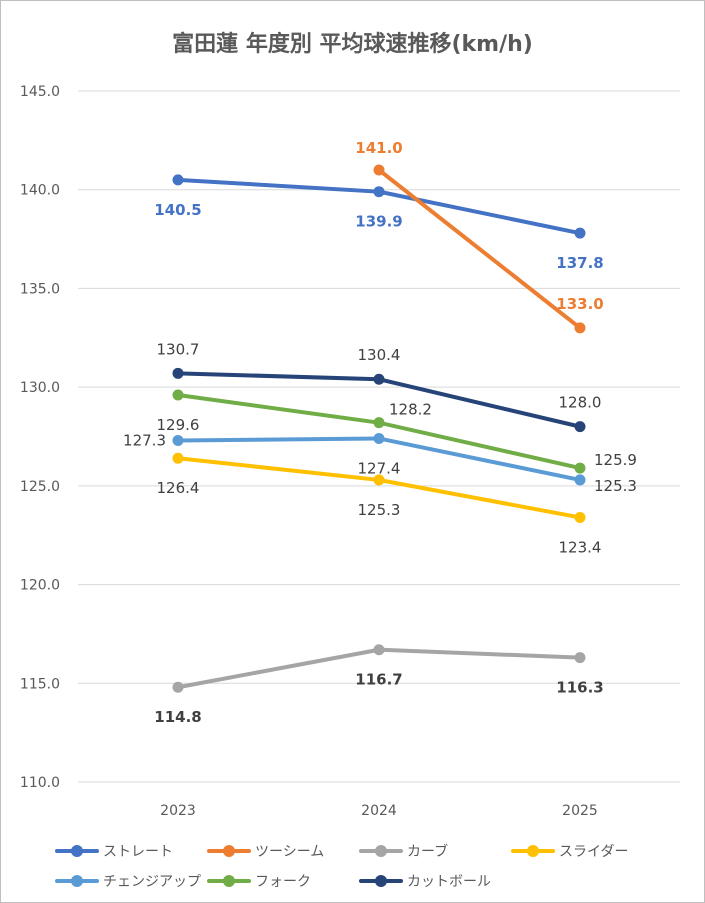  What do you see at coordinates (177, 210) in the screenshot?
I see `data-label: 140.5` at bounding box center [177, 210].